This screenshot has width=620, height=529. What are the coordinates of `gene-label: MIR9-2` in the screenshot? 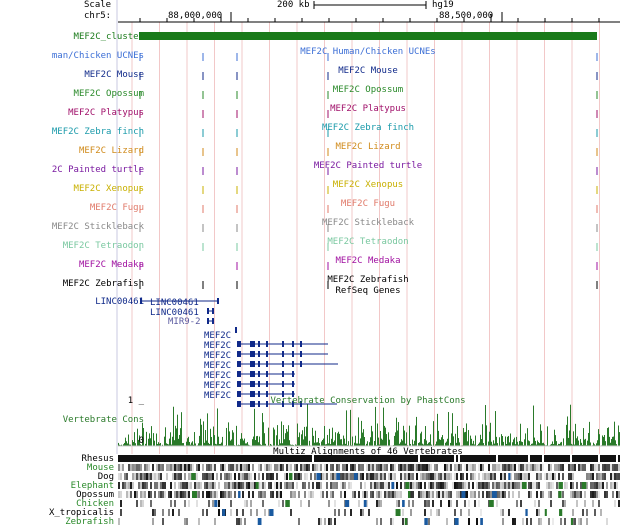 It's located at (184, 322).